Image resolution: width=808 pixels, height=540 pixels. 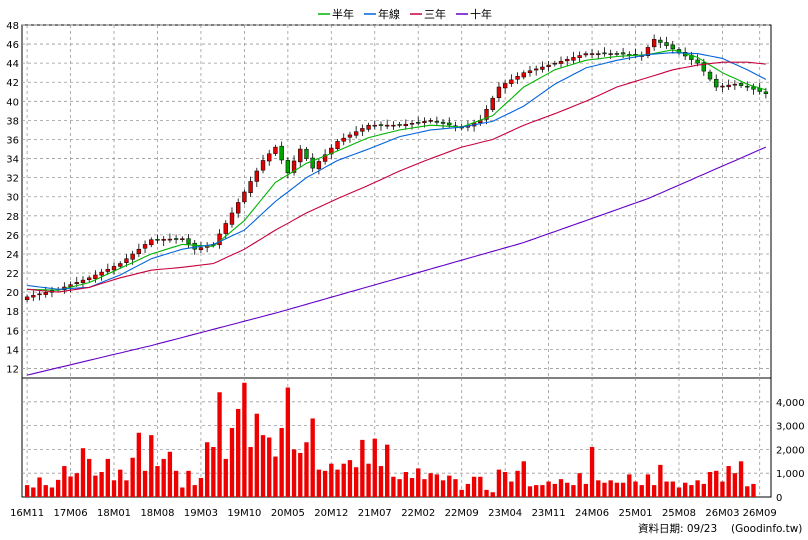 What do you see at coordinates (766, 529) in the screenshot?
I see `source-site-label: (Goodinfo.tw)` at bounding box center [766, 529].